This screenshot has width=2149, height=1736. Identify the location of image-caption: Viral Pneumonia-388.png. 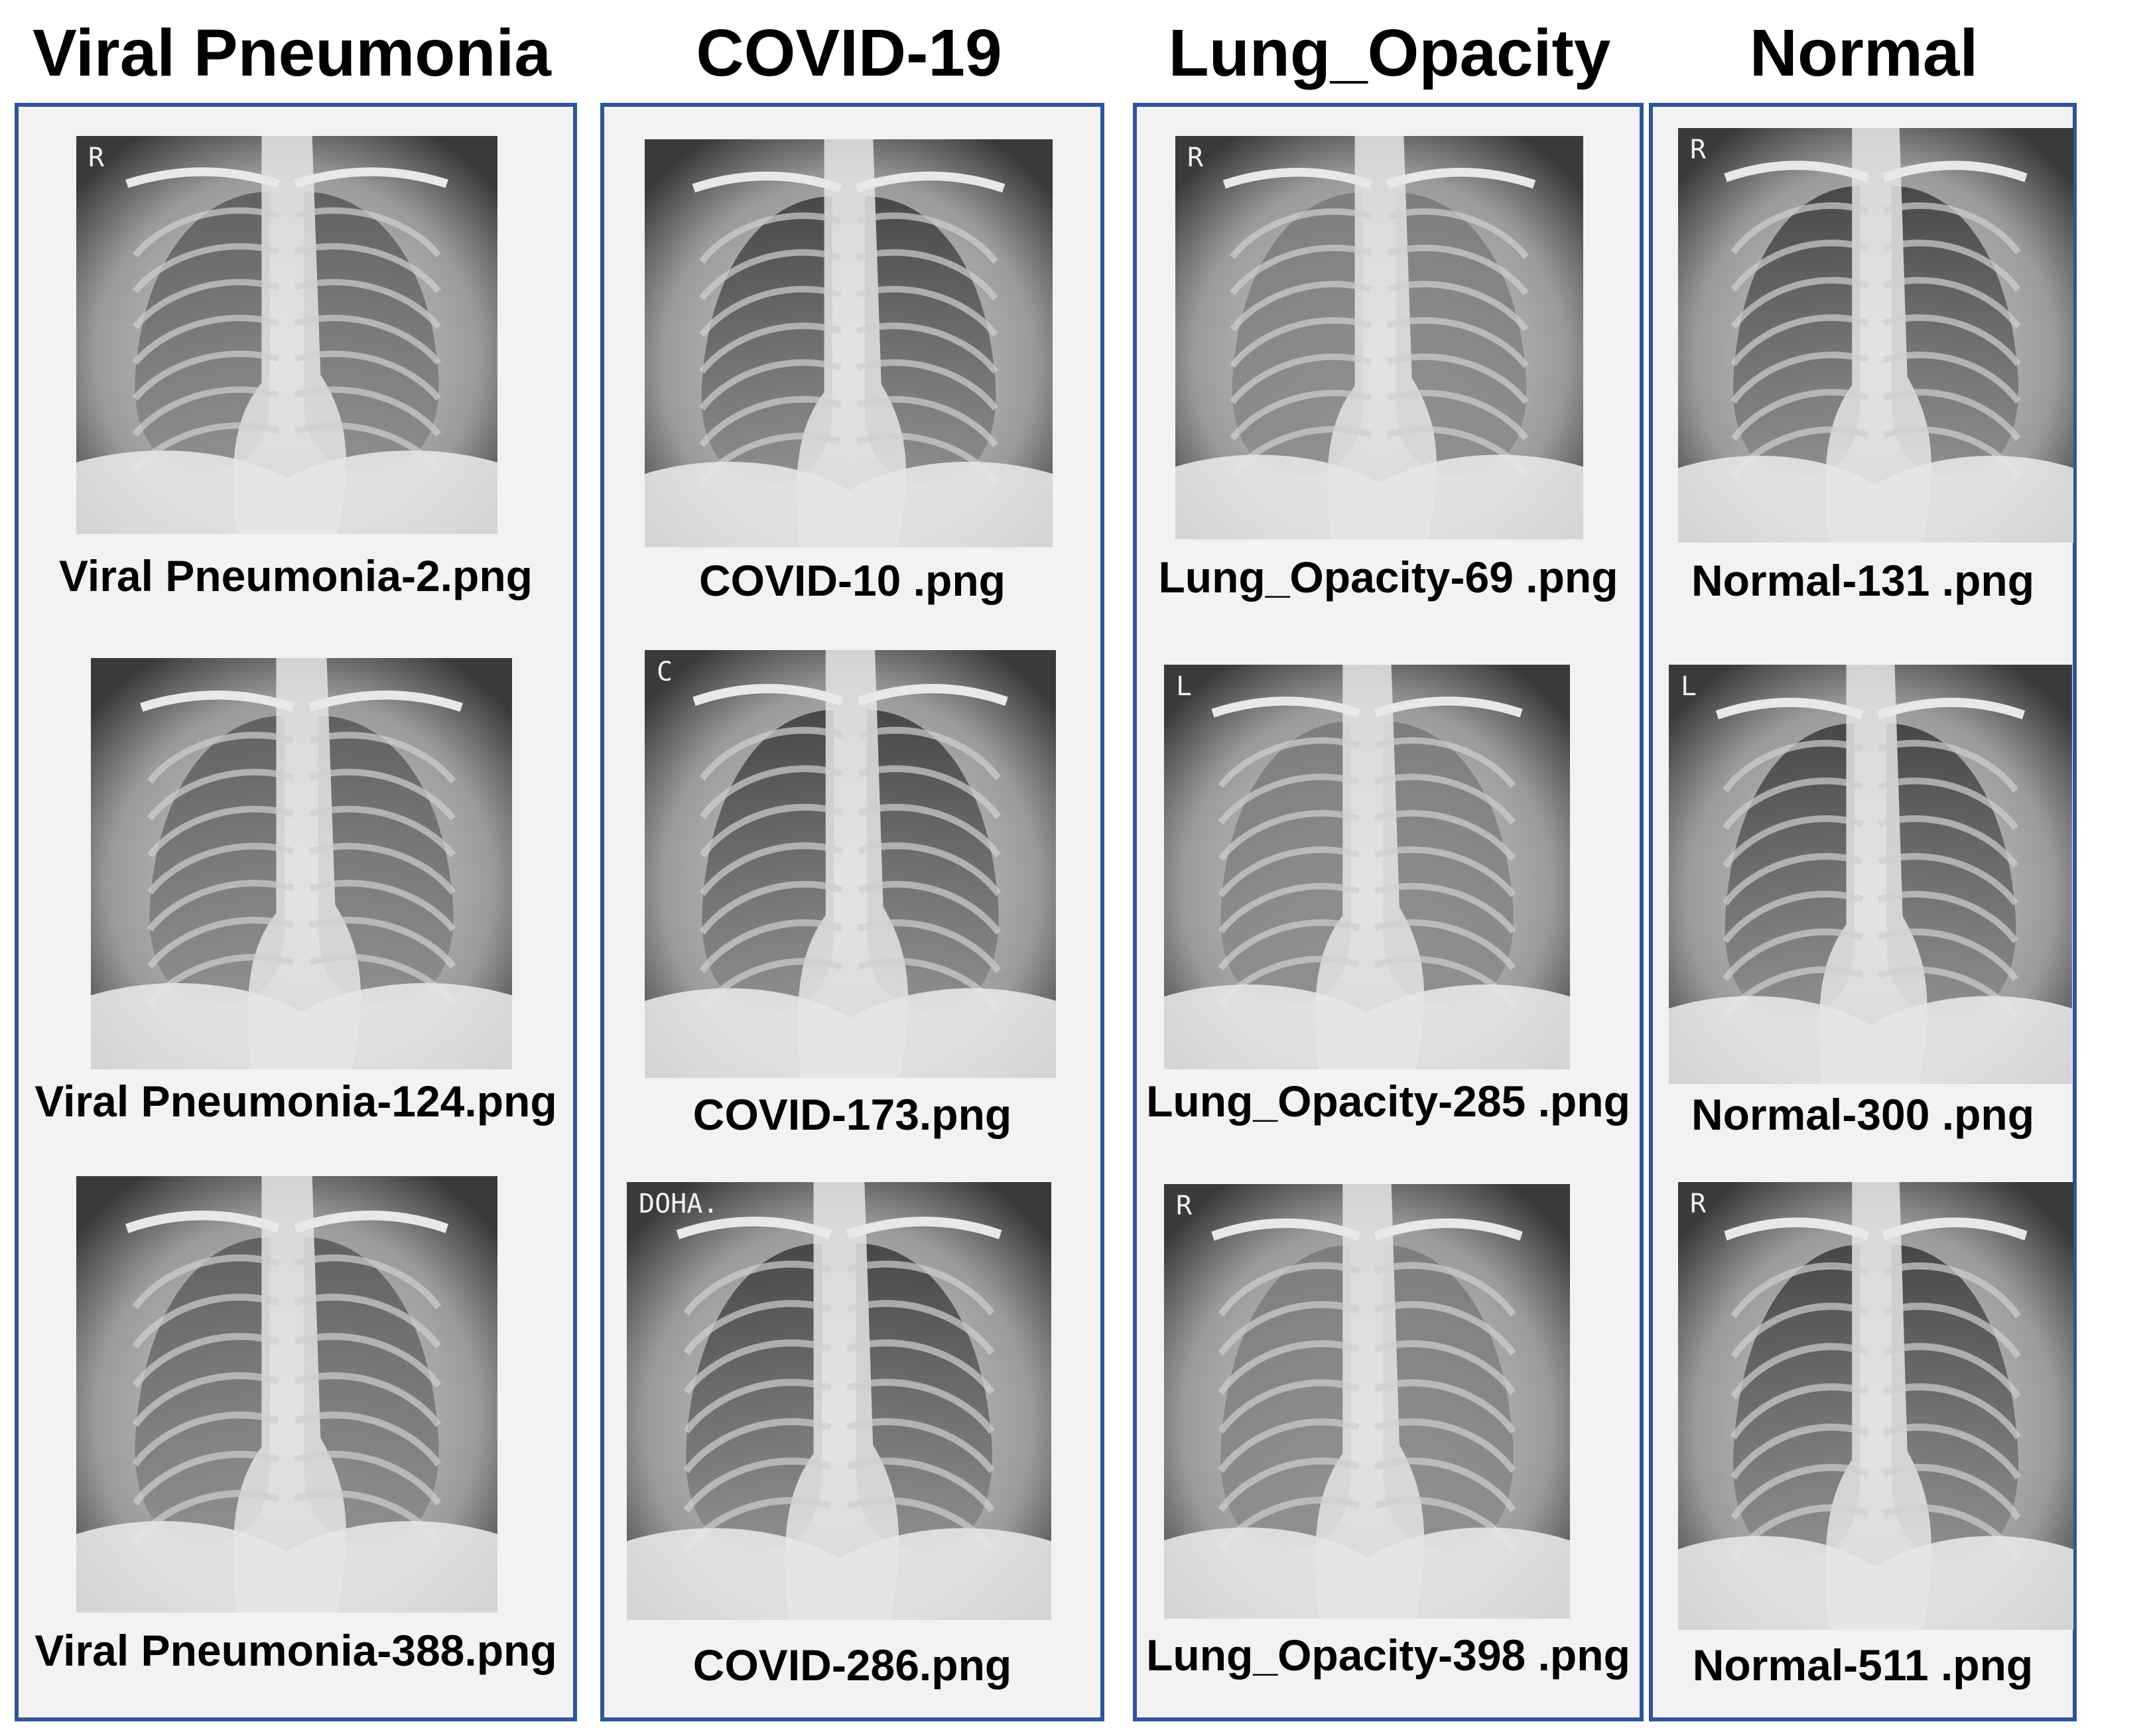
(296, 1650).